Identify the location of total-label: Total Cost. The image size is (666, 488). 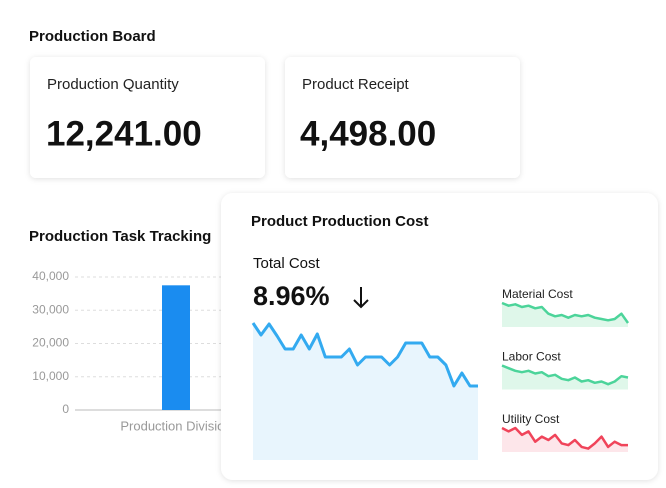
(287, 263).